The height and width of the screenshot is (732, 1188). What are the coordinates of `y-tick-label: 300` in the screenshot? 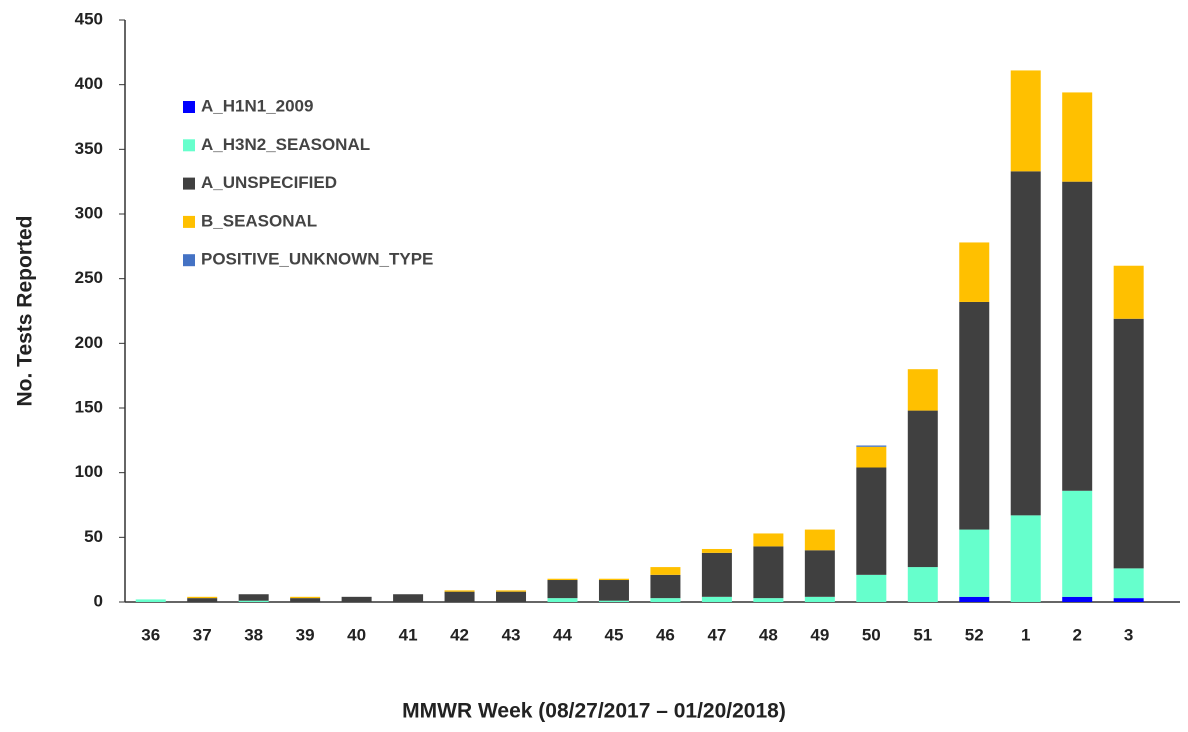 It's located at (89, 212).